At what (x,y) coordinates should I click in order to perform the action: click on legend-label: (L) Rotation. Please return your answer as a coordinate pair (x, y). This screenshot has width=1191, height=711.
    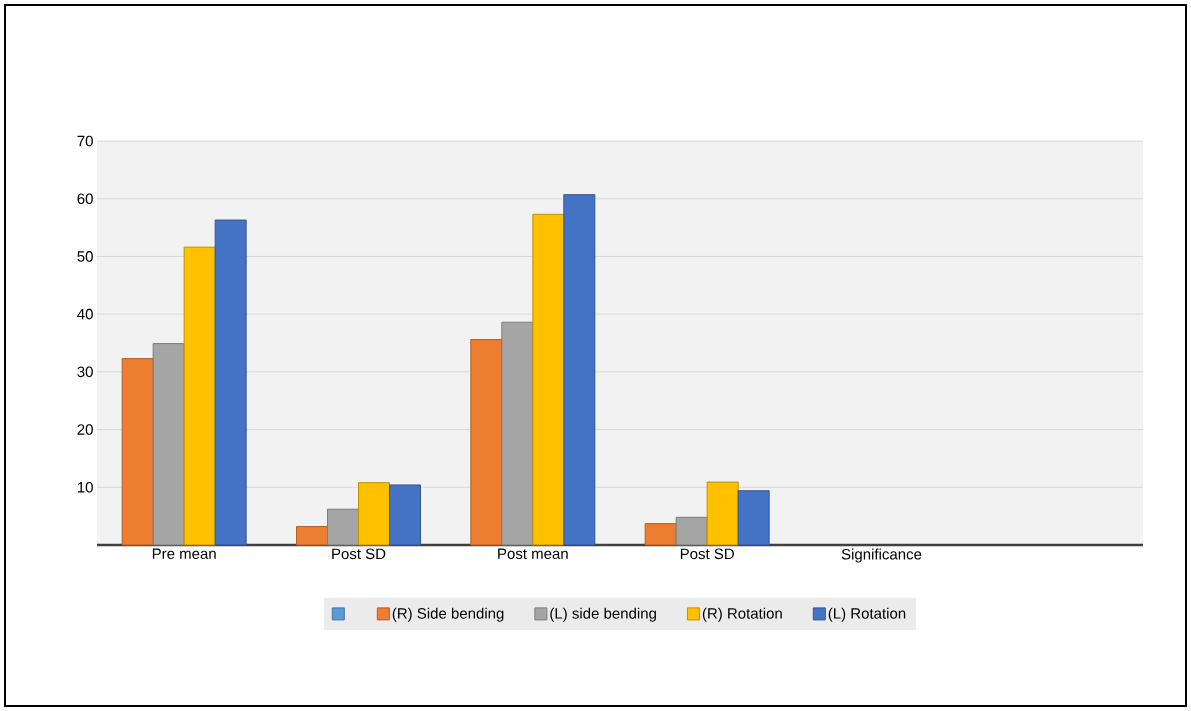
    Looking at the image, I should click on (867, 614).